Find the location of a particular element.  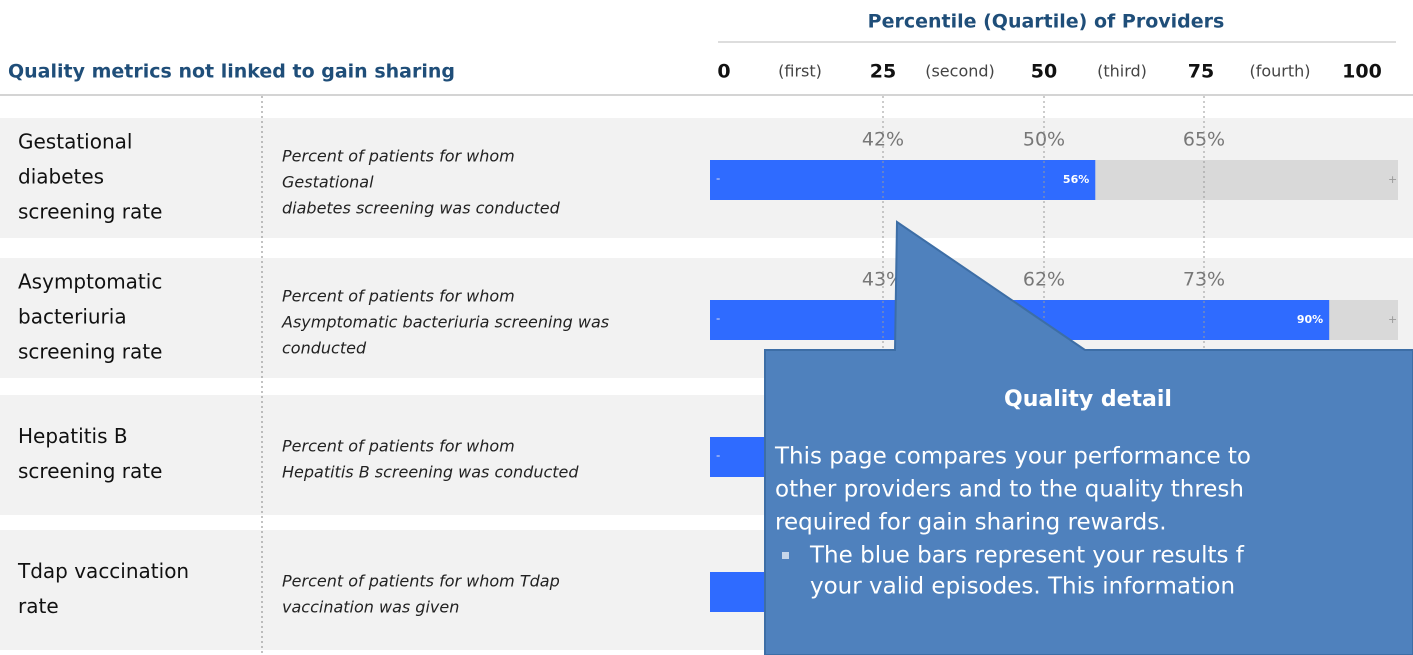

result-bar is located at coordinates (903, 180).